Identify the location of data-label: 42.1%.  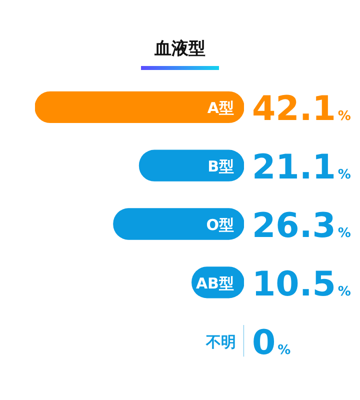
(301, 109).